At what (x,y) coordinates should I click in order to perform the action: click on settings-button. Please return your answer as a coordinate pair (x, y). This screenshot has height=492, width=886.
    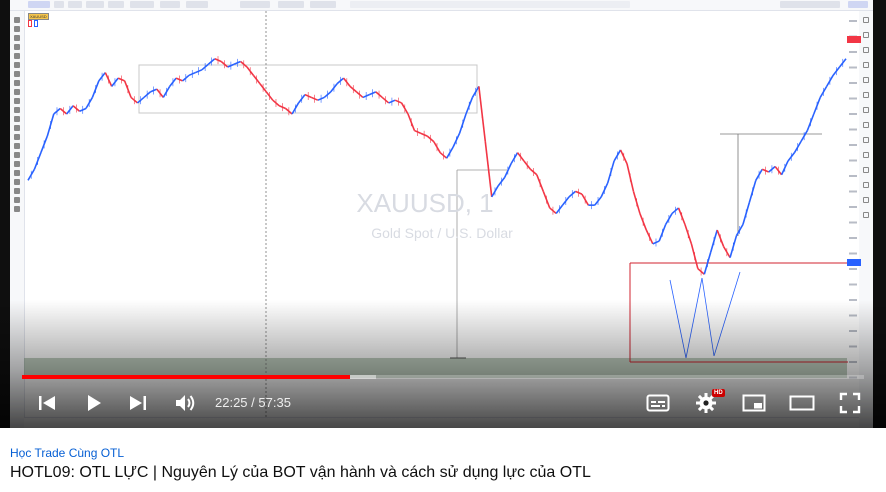
    Looking at the image, I should click on (706, 403).